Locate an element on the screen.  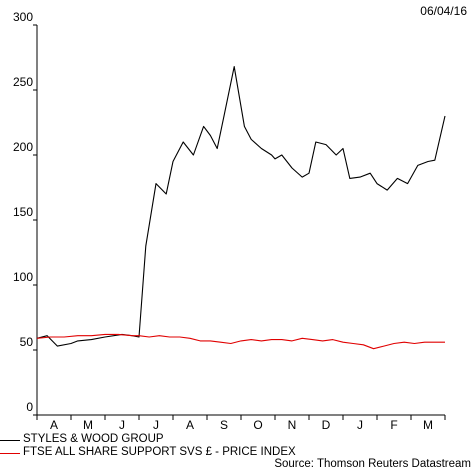
x-tick-label-3: J is located at coordinates (156, 425).